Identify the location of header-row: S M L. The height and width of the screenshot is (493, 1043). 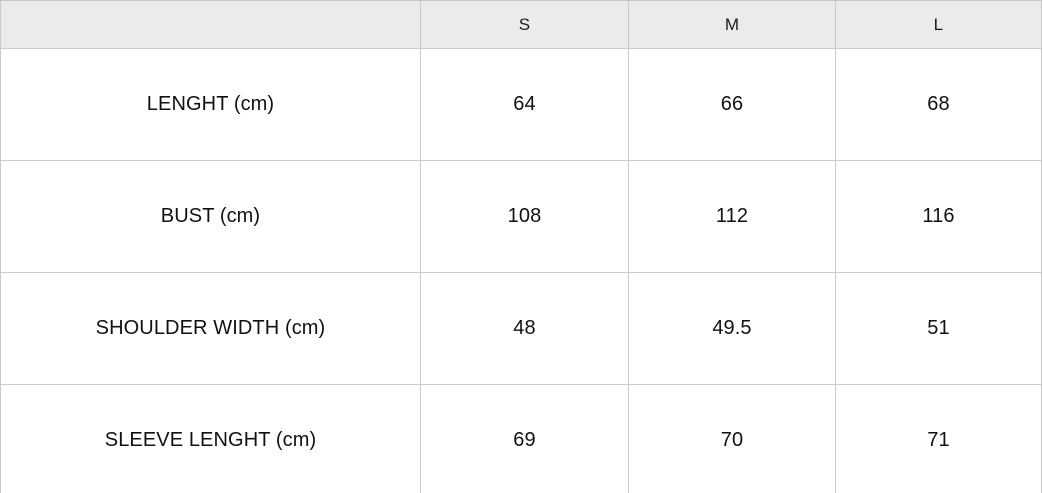
(521, 24).